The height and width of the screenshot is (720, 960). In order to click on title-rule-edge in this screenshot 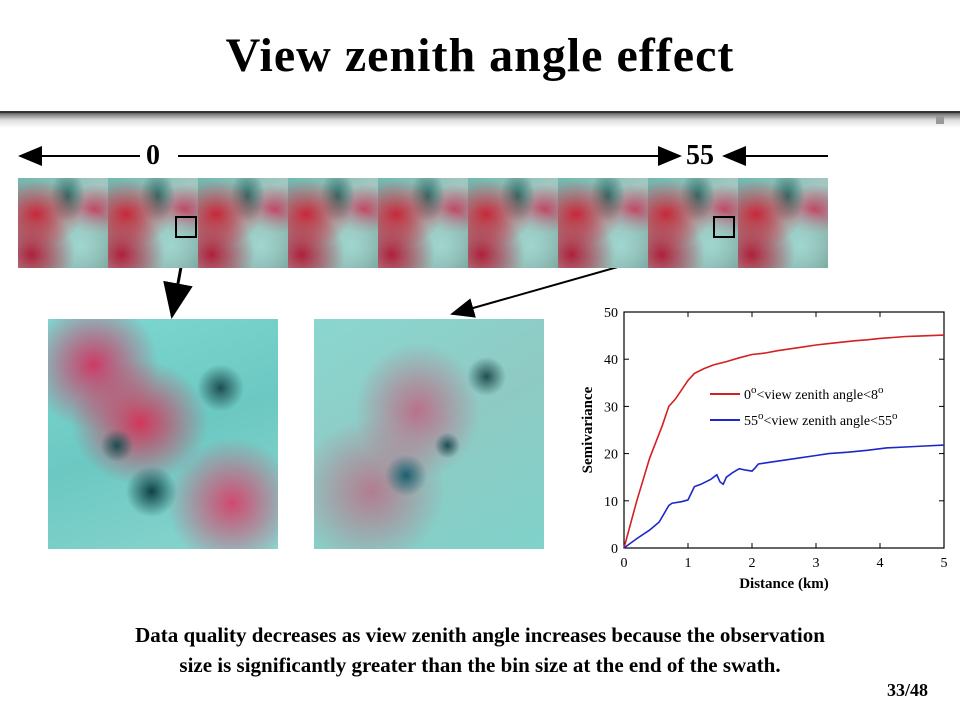, I will do `click(480, 112)`.